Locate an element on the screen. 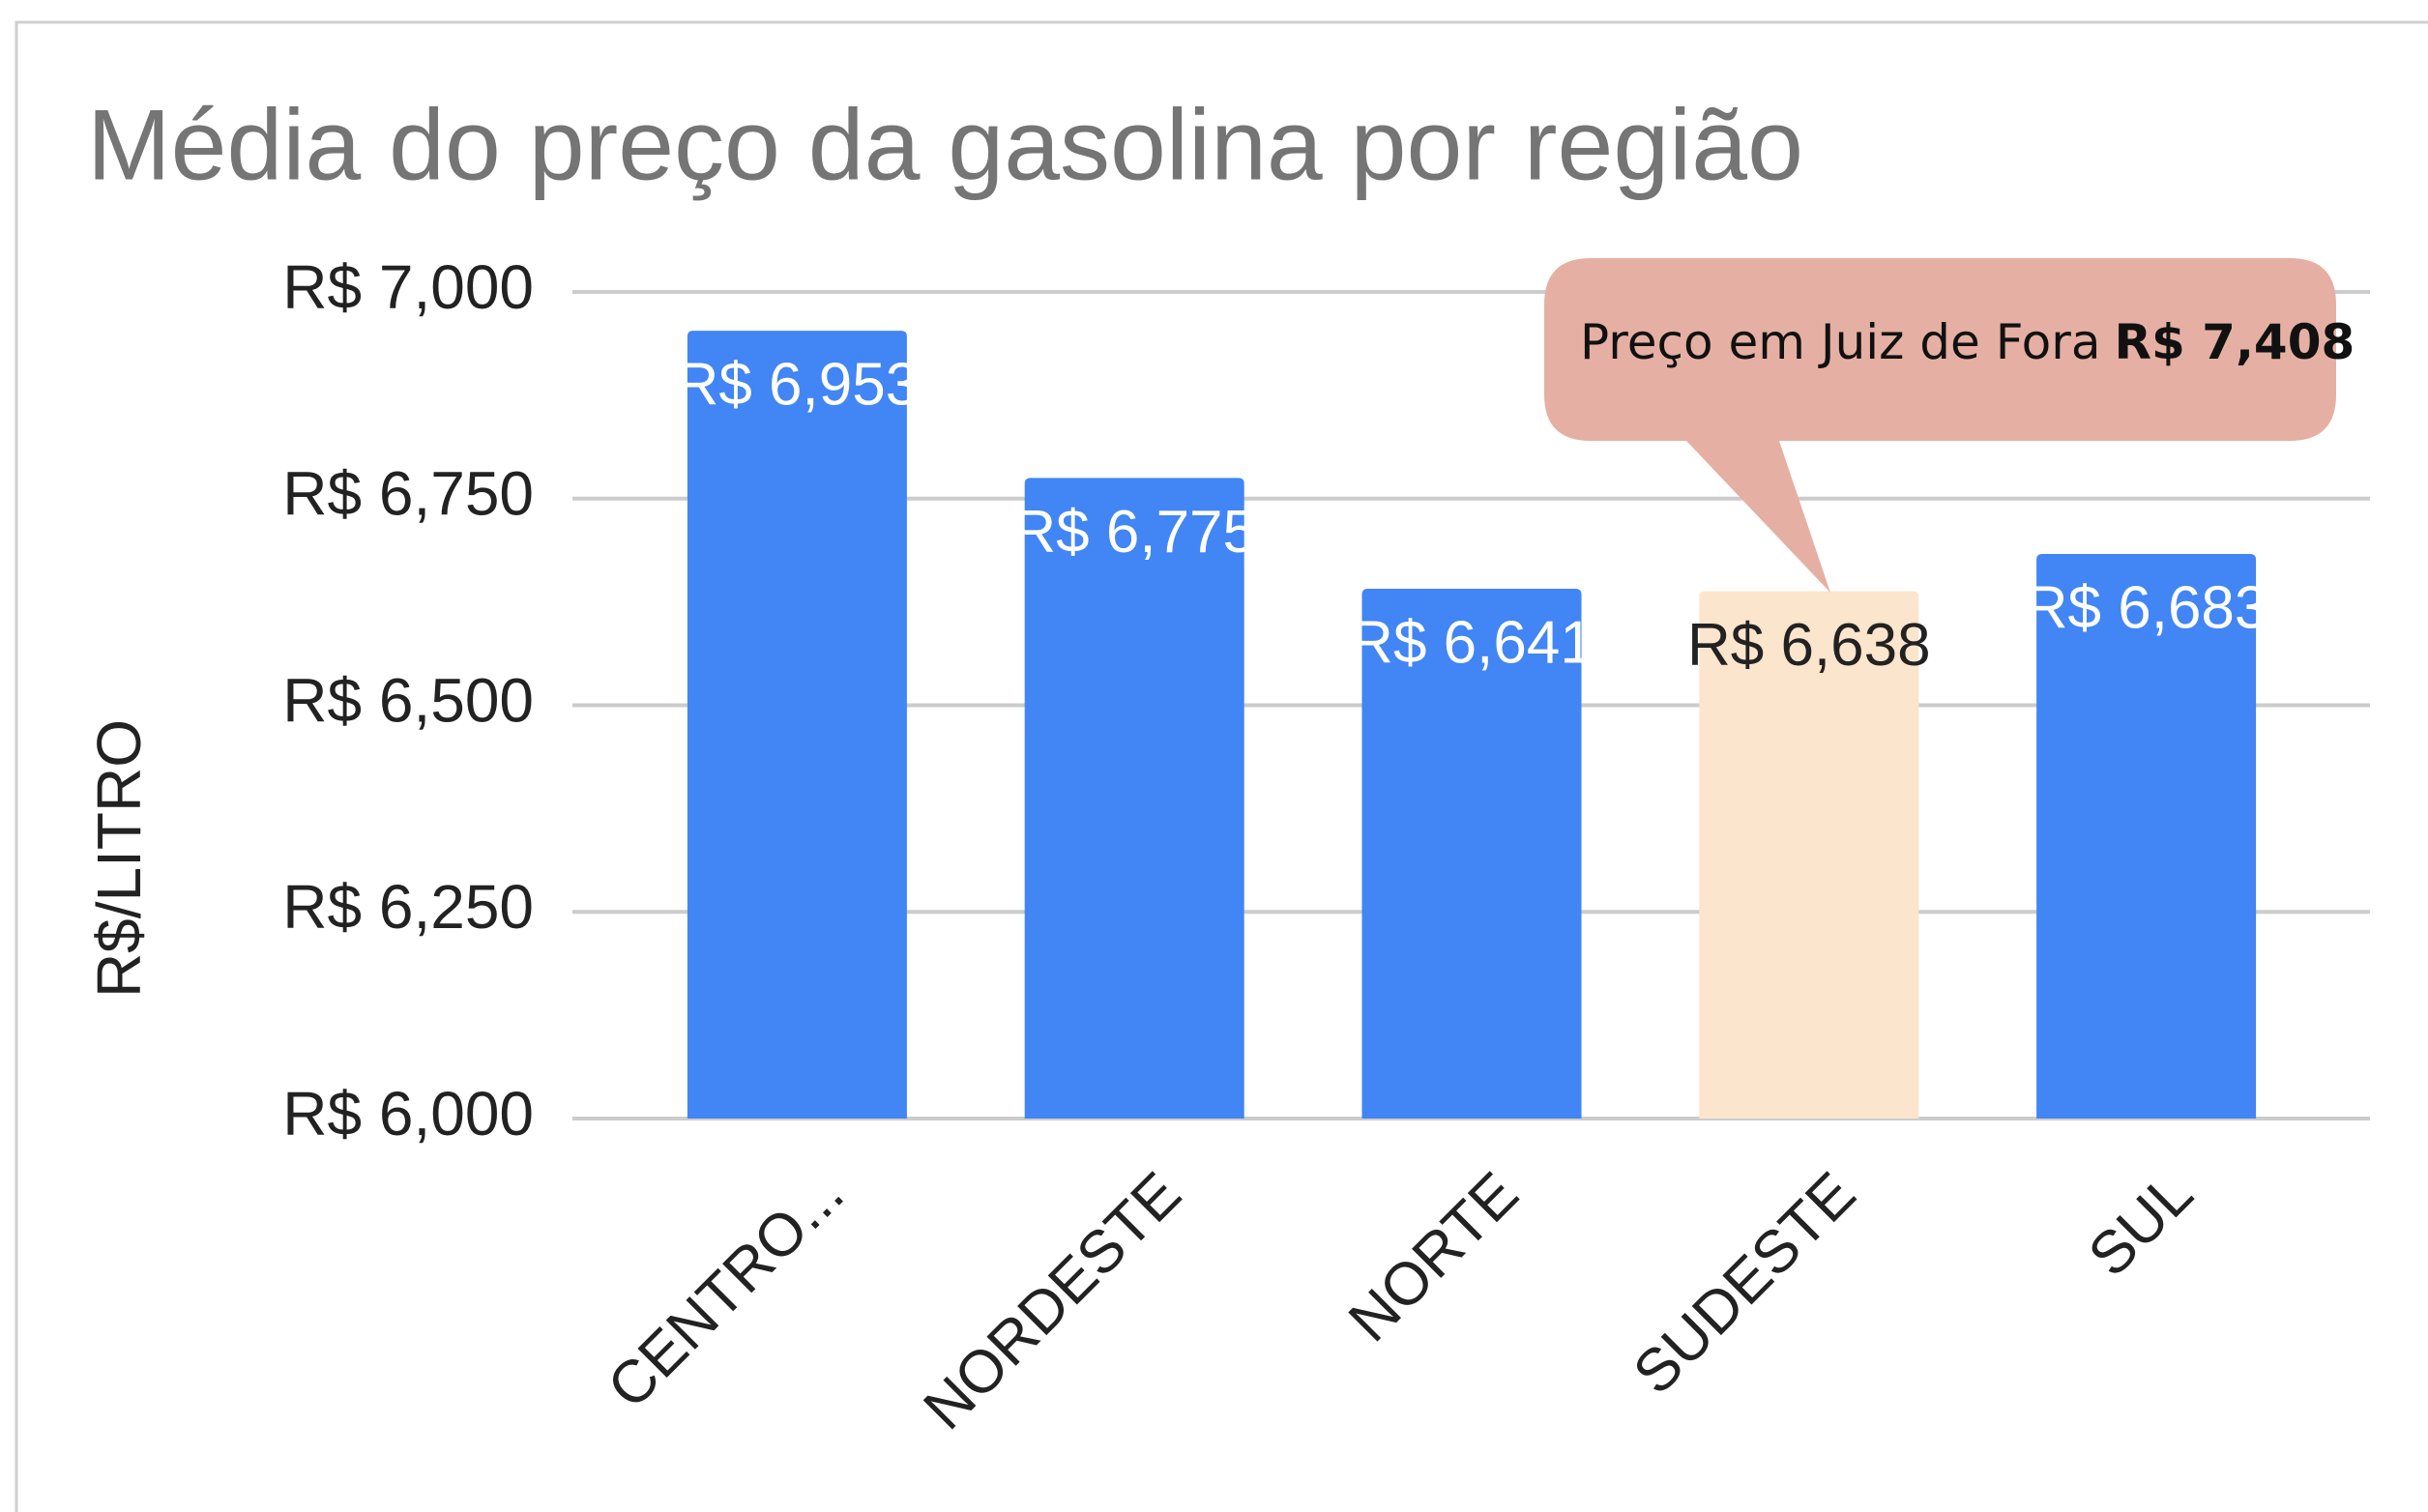  chart-title: Média do preço da gasolina por região is located at coordinates (945, 145).